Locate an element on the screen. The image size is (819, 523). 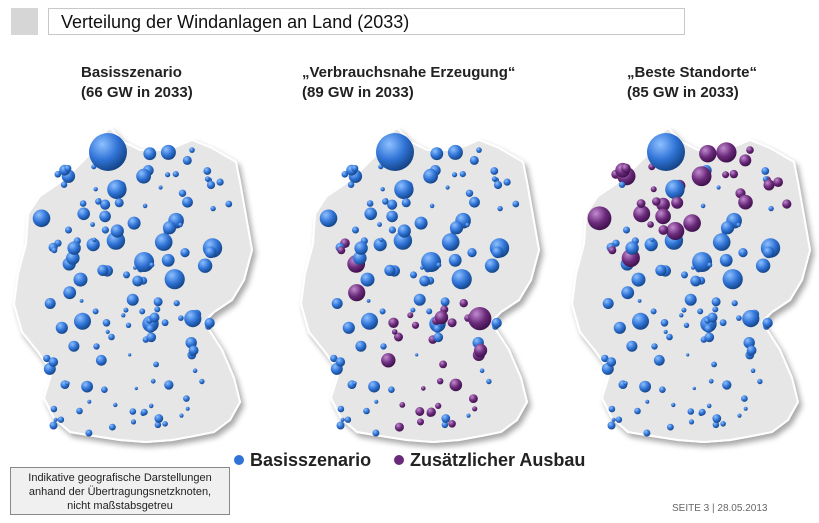
scenario-heading-best-sites: „Beste Standorte“ (85 GW in 2033) is located at coordinates (692, 83).